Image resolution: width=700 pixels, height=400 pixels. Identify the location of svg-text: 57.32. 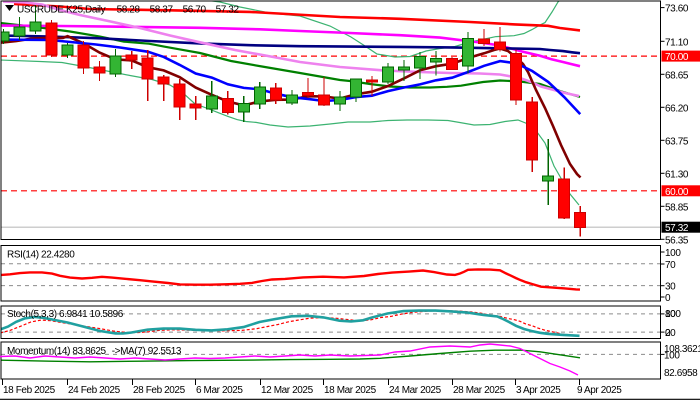
(677, 228).